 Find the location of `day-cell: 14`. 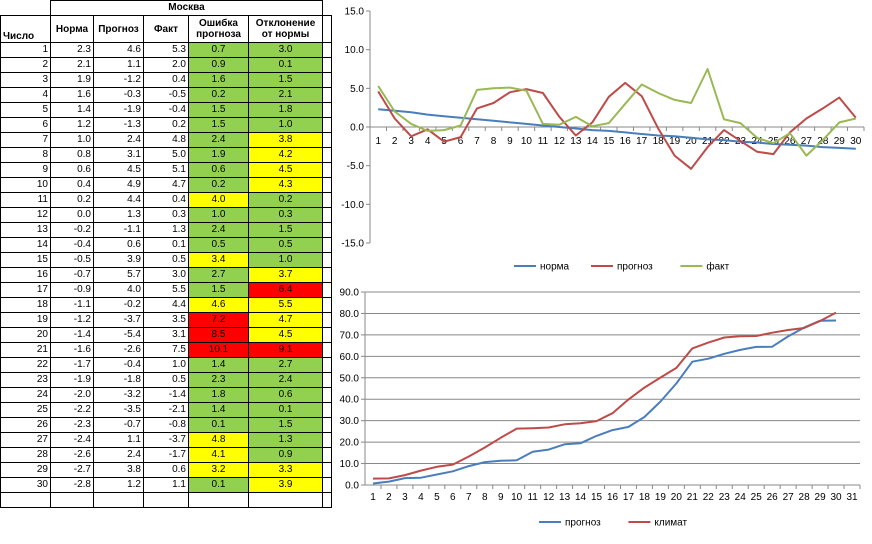

day-cell: 14 is located at coordinates (25, 245).